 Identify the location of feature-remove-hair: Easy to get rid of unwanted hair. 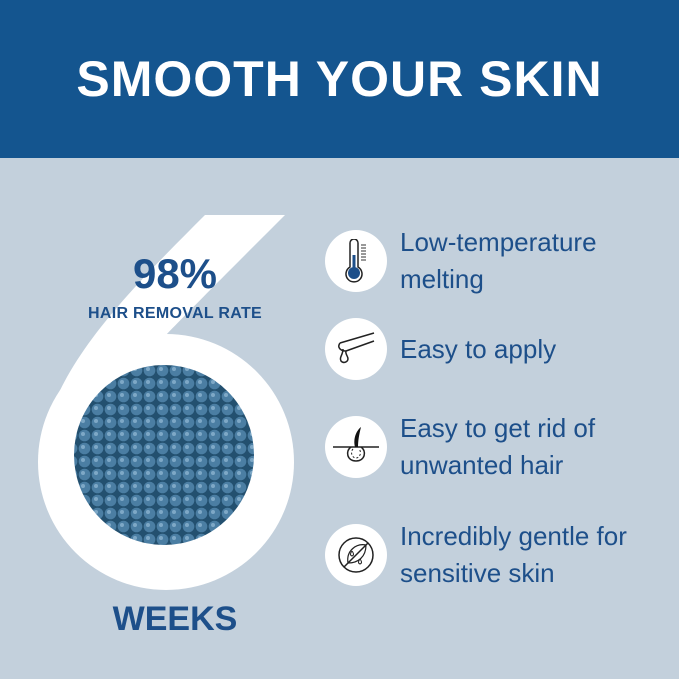
(492, 447).